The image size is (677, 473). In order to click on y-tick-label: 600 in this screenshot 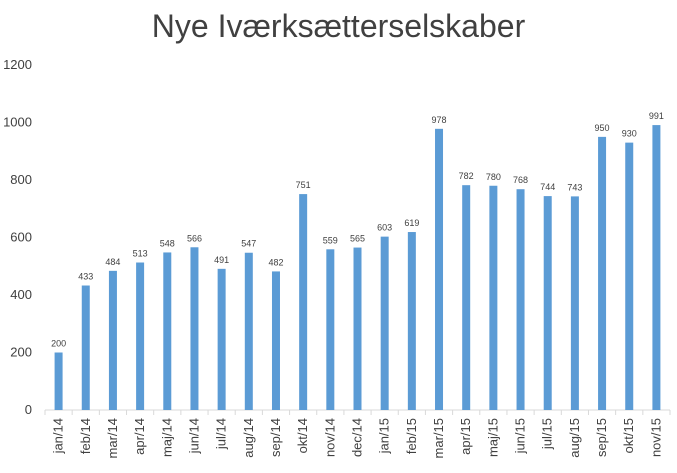, I will do `click(21, 237)`.